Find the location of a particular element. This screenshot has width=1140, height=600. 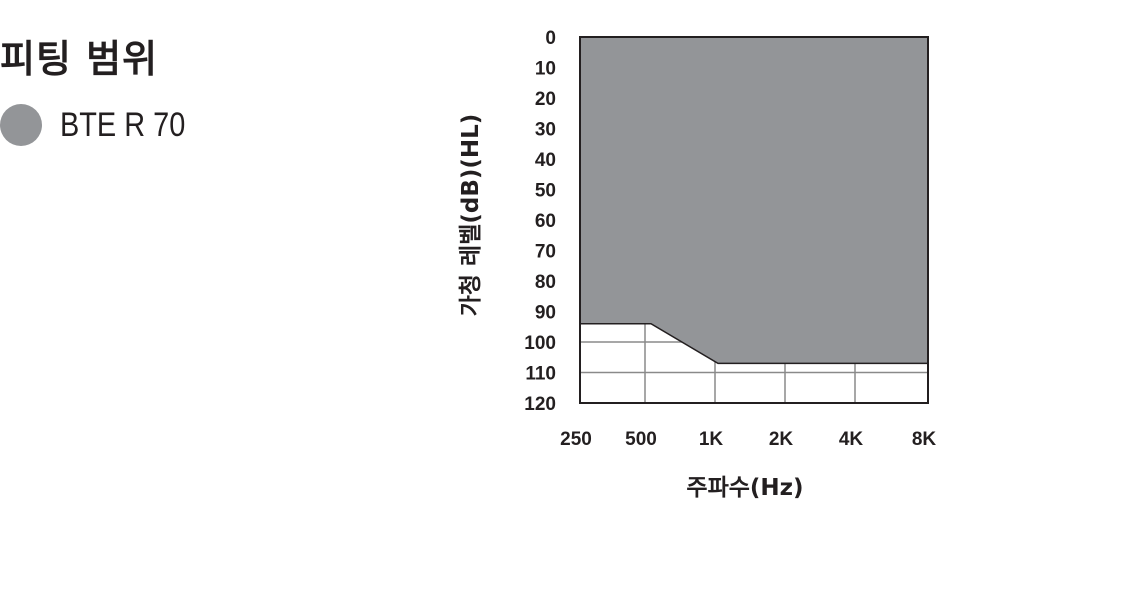

x-tick-label: 250 is located at coordinates (576, 439).